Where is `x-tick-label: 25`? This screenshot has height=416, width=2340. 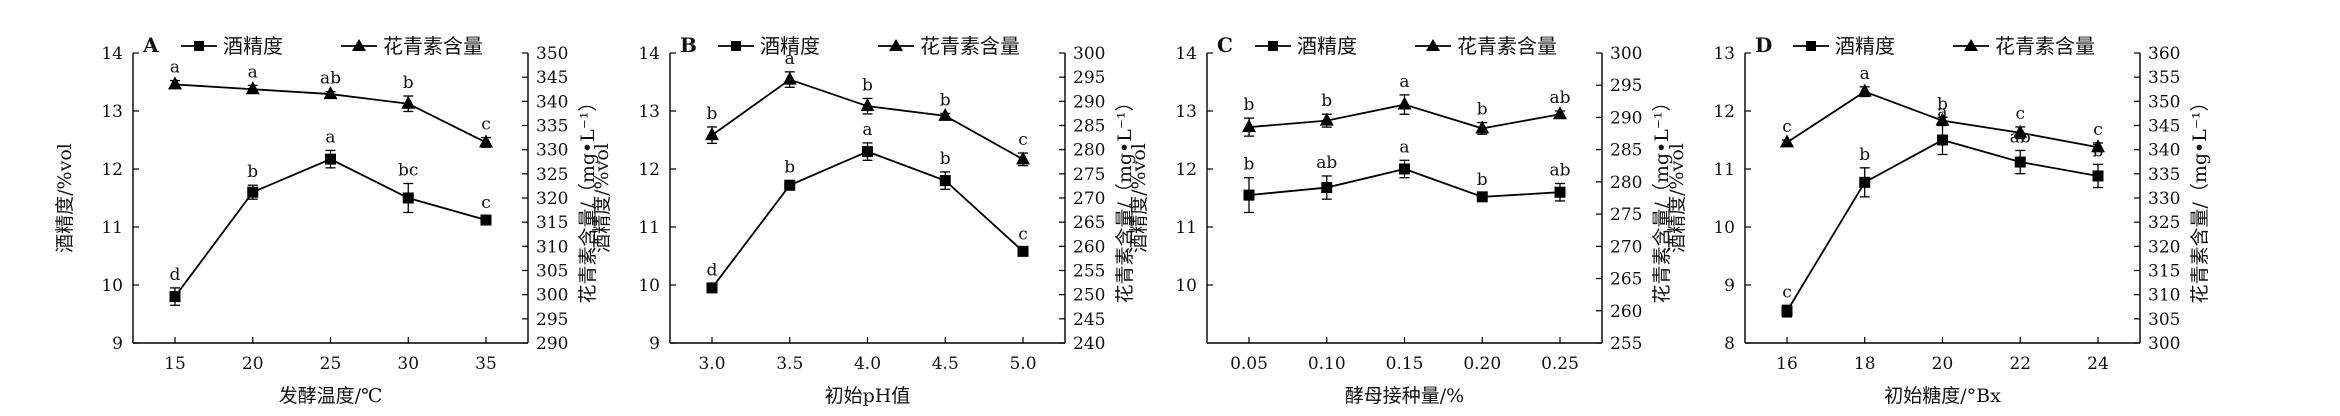
x-tick-label: 25 is located at coordinates (331, 364).